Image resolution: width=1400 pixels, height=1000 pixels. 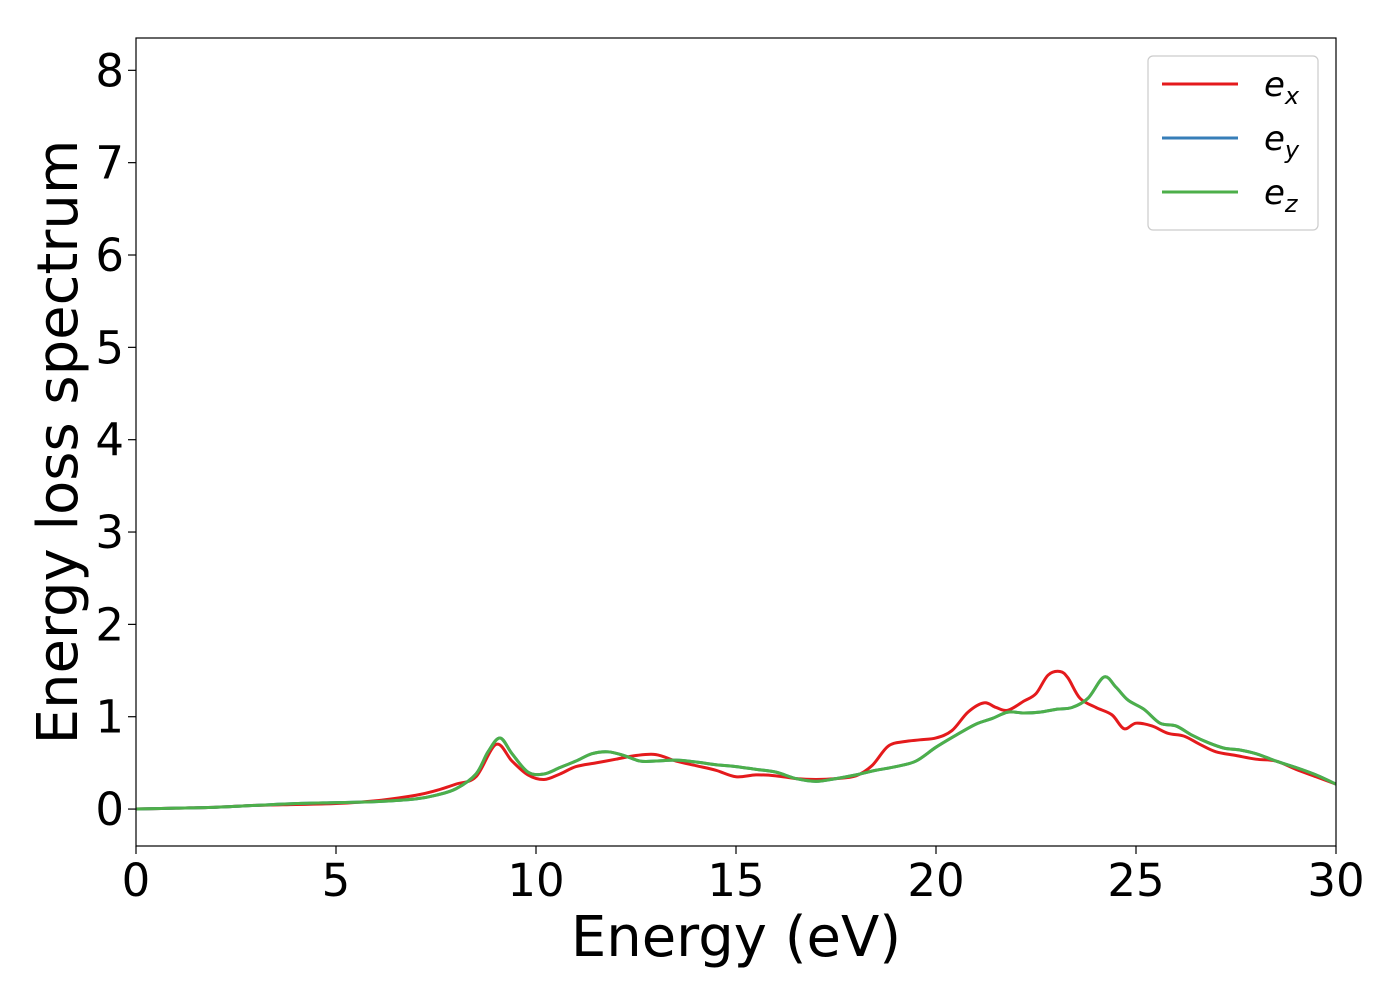 What do you see at coordinates (1282, 141) in the screenshot?
I see `legend-label-y: ey` at bounding box center [1282, 141].